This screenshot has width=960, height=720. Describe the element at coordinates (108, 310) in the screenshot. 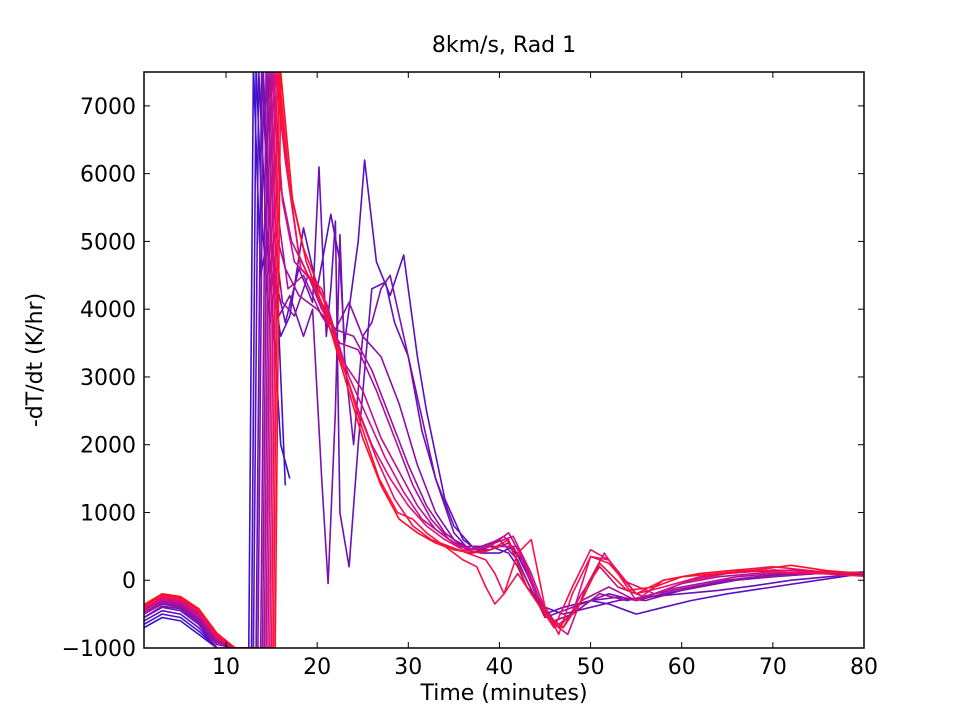

I see `y-tick-label: 4000` at that location.